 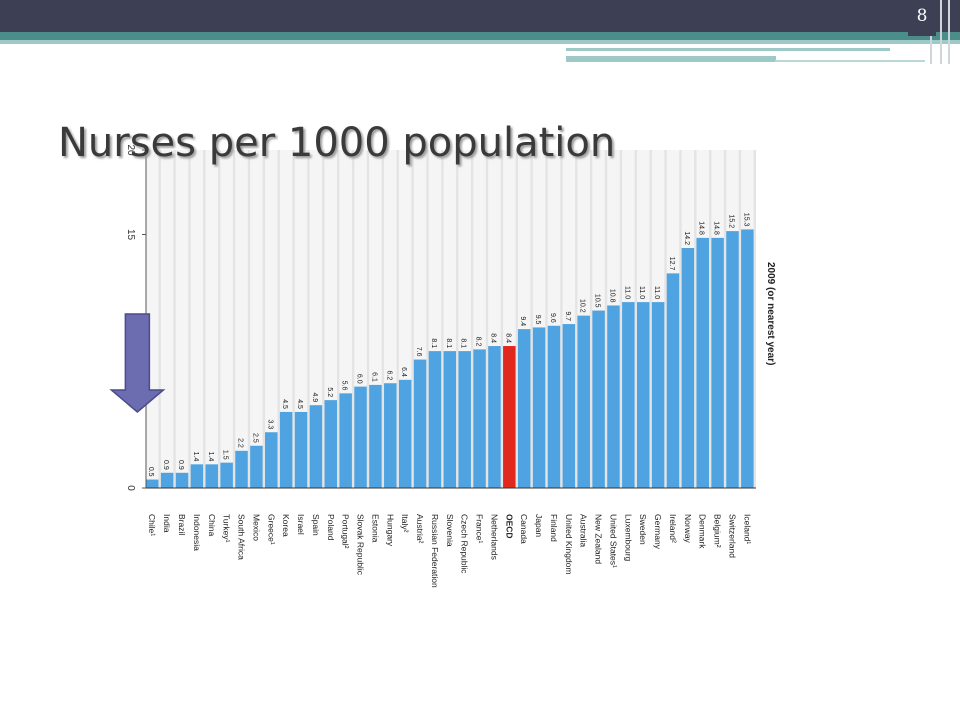 What do you see at coordinates (732, 536) in the screenshot?
I see `x-tick-label: Switzerland` at bounding box center [732, 536].